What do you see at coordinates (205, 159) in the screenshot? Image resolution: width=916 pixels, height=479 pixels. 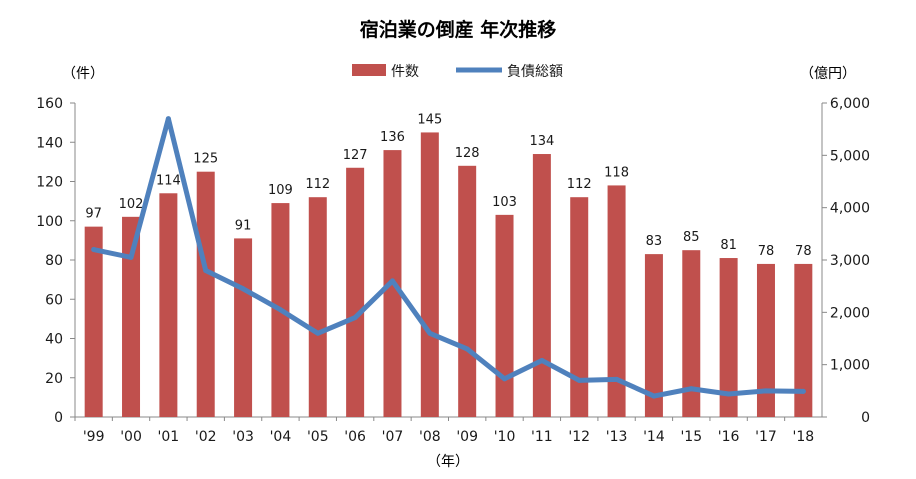 I see `bar-value-label: 125` at bounding box center [205, 159].